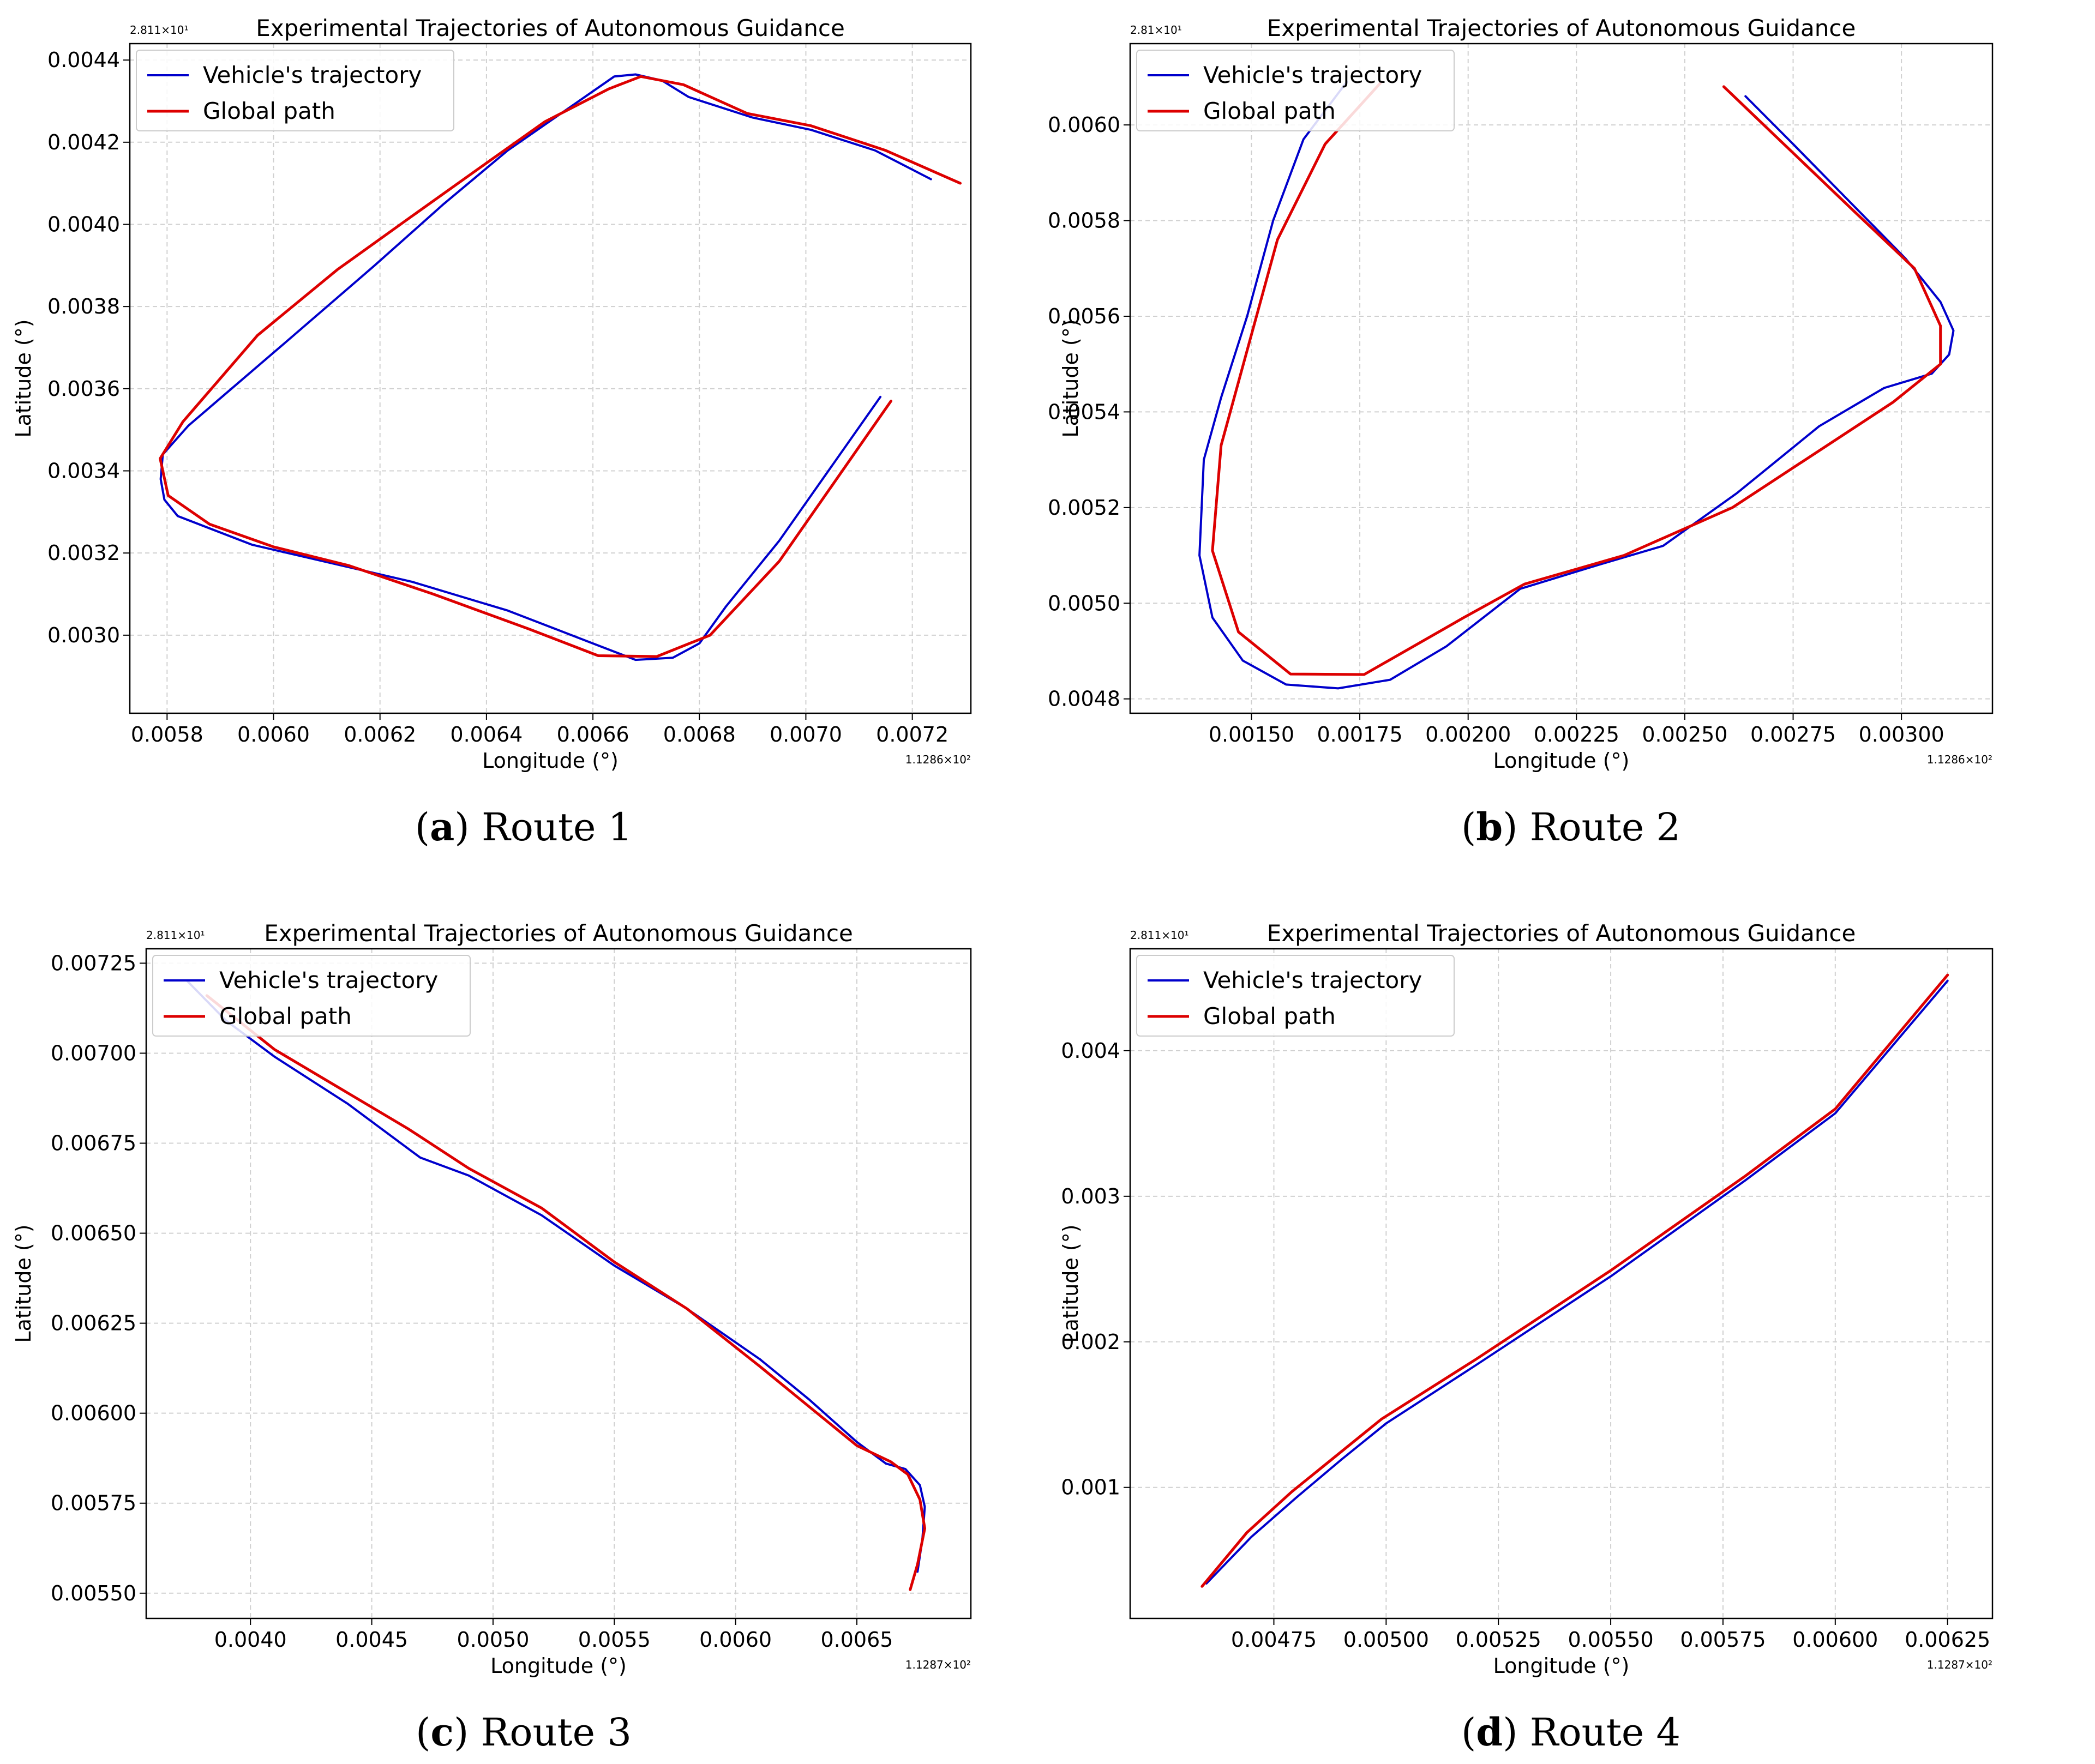 This screenshot has width=2095, height=1764. What do you see at coordinates (1090, 1196) in the screenshot?
I see `y-tick-label: 0.003` at bounding box center [1090, 1196].